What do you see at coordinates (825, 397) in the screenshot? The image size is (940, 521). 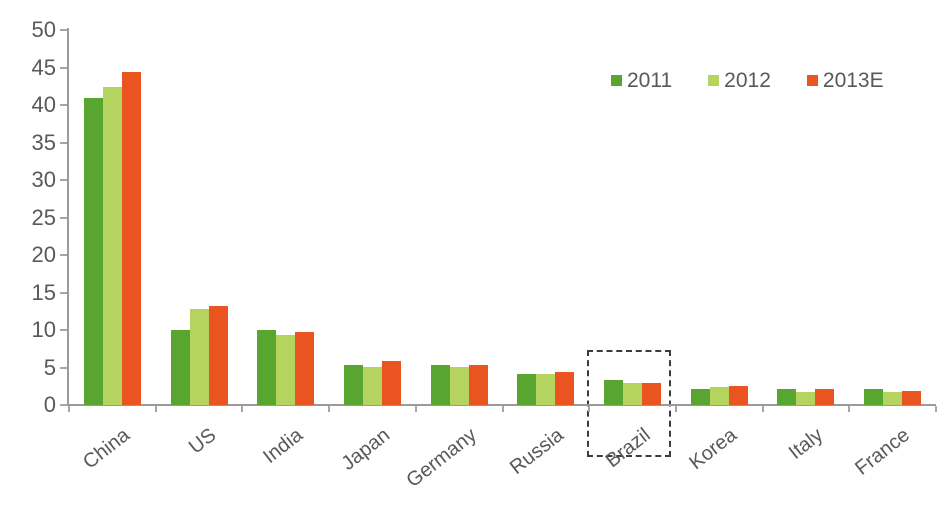 I see `bar-italy-2013e` at bounding box center [825, 397].